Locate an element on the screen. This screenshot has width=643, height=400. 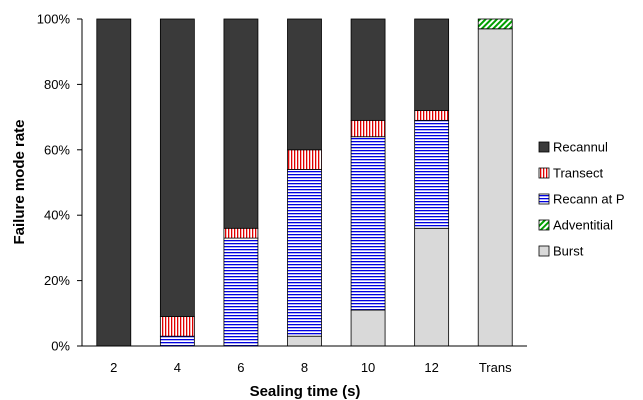
x-tick-label: 4 is located at coordinates (177, 367).